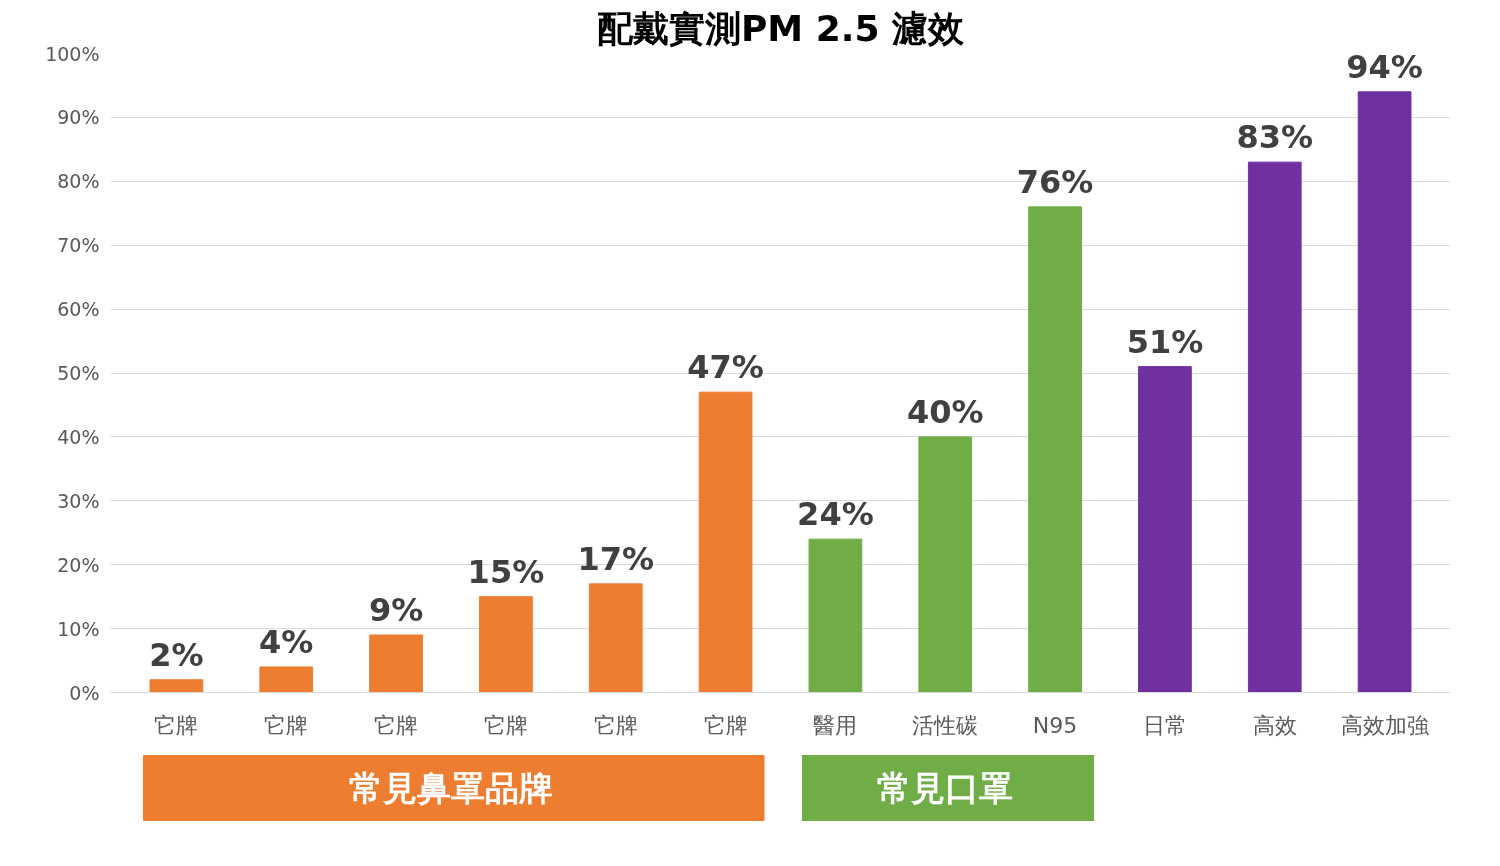 This screenshot has width=1500, height=866. What do you see at coordinates (1384, 725) in the screenshot?
I see `x-tick-label: 高效加強` at bounding box center [1384, 725].